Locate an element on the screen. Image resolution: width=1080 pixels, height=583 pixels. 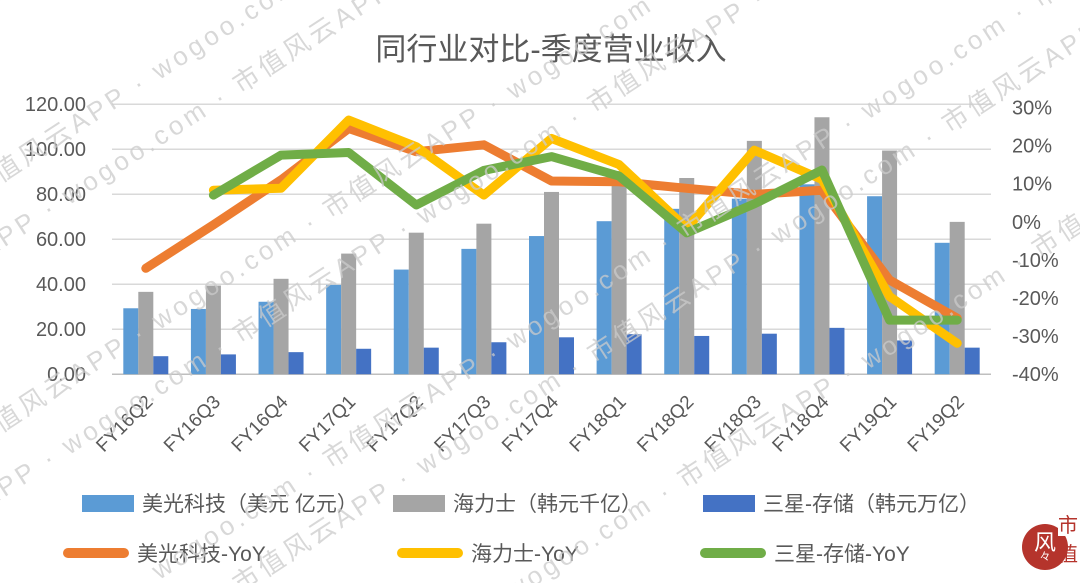
bar-s0-FY18Q3 is located at coordinates (739, 286).